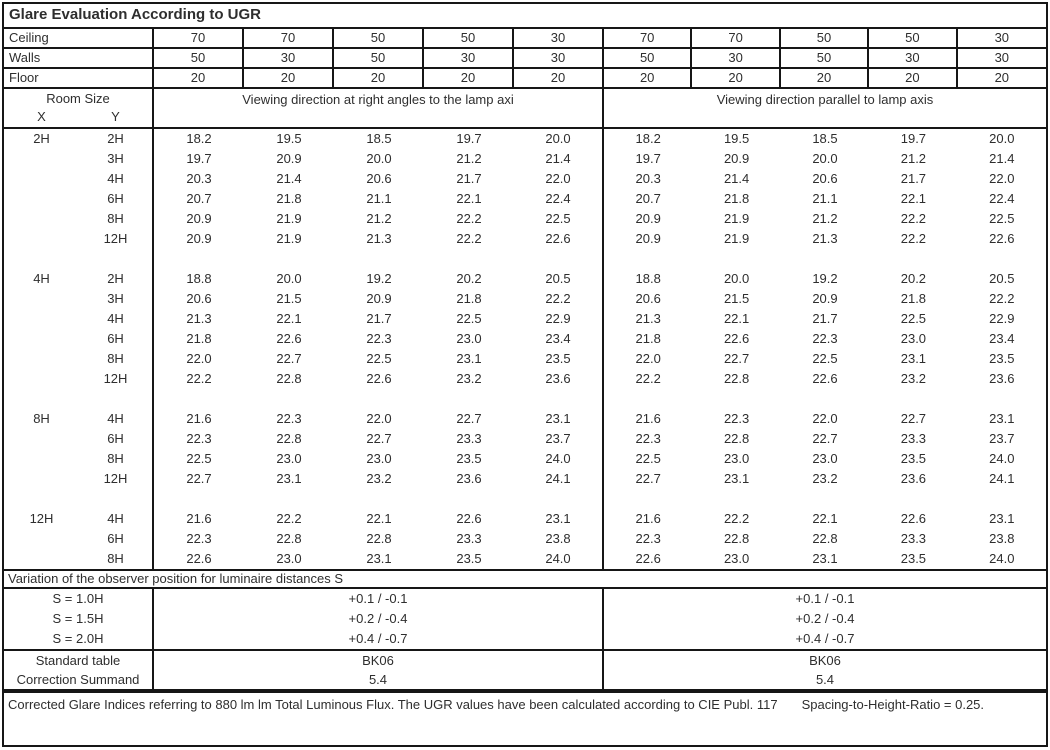 This screenshot has width=1050, height=750. What do you see at coordinates (559, 319) in the screenshot?
I see `ugr-value-cell: 22.9` at bounding box center [559, 319].